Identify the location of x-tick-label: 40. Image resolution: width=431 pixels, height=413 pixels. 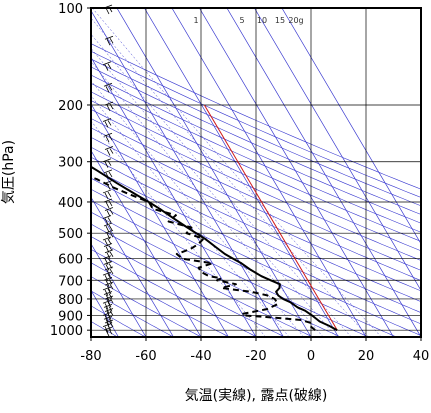
(421, 356).